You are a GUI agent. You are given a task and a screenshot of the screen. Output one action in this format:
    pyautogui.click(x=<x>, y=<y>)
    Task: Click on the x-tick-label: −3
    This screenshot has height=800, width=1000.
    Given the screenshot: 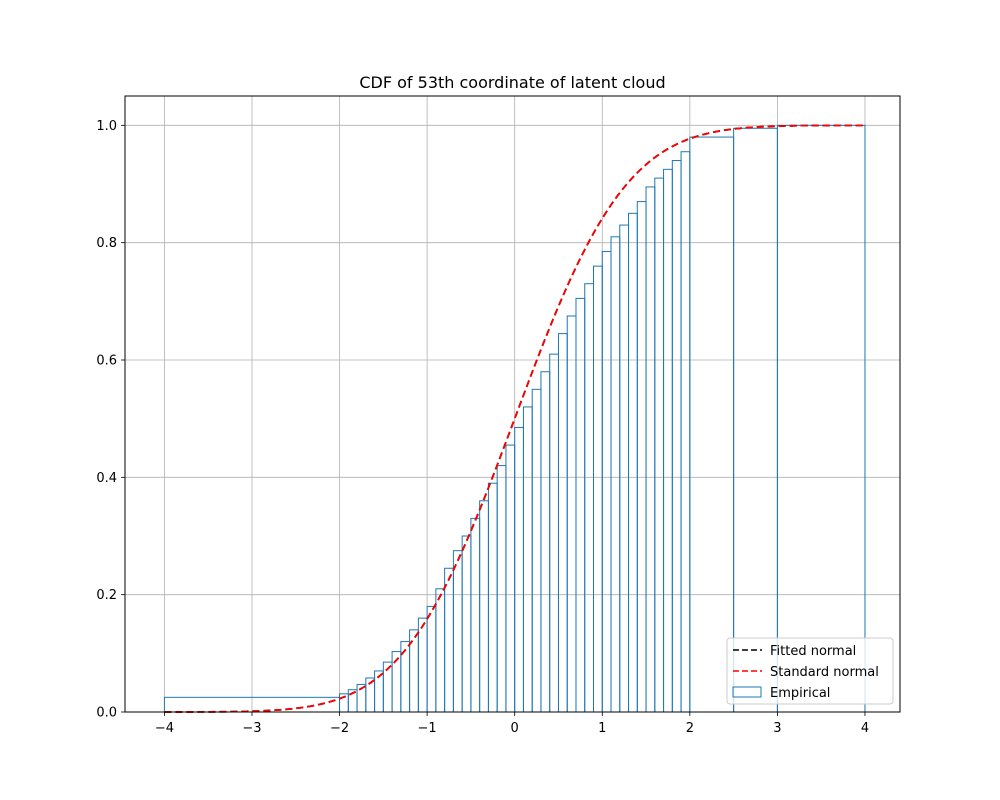 What is the action you would take?
    pyautogui.click(x=251, y=728)
    